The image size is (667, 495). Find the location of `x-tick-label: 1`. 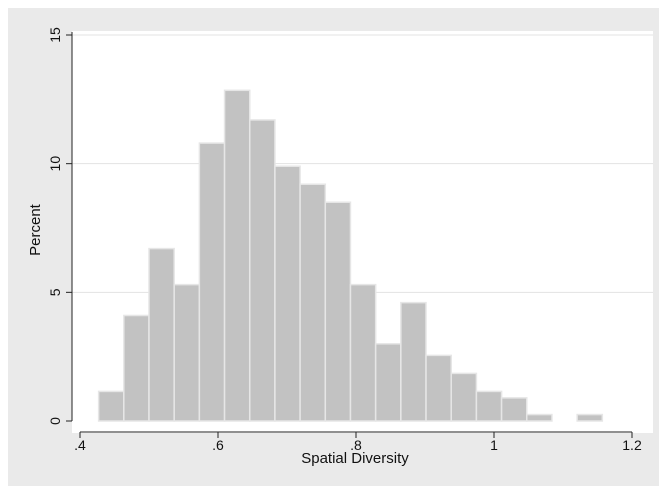

x-tick-label: 1 is located at coordinates (494, 445).